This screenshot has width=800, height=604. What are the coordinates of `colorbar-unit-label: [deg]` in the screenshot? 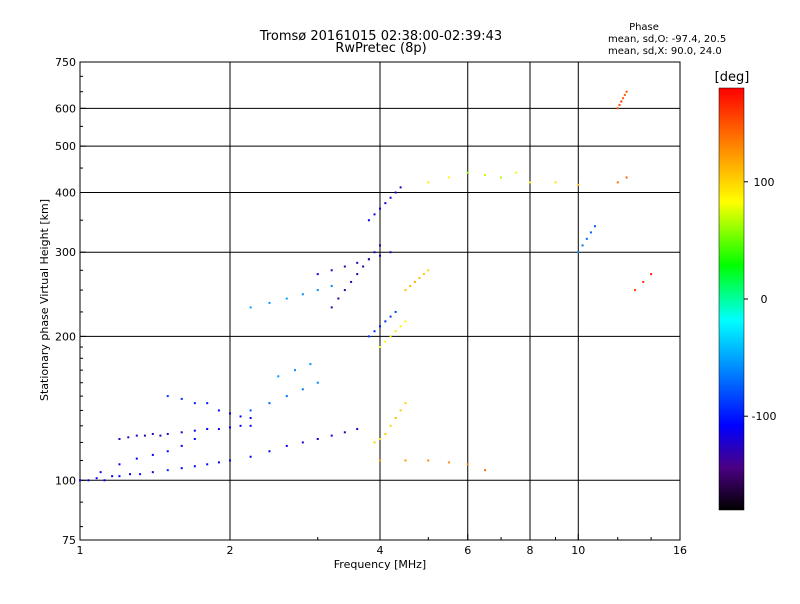 It's located at (732, 77).